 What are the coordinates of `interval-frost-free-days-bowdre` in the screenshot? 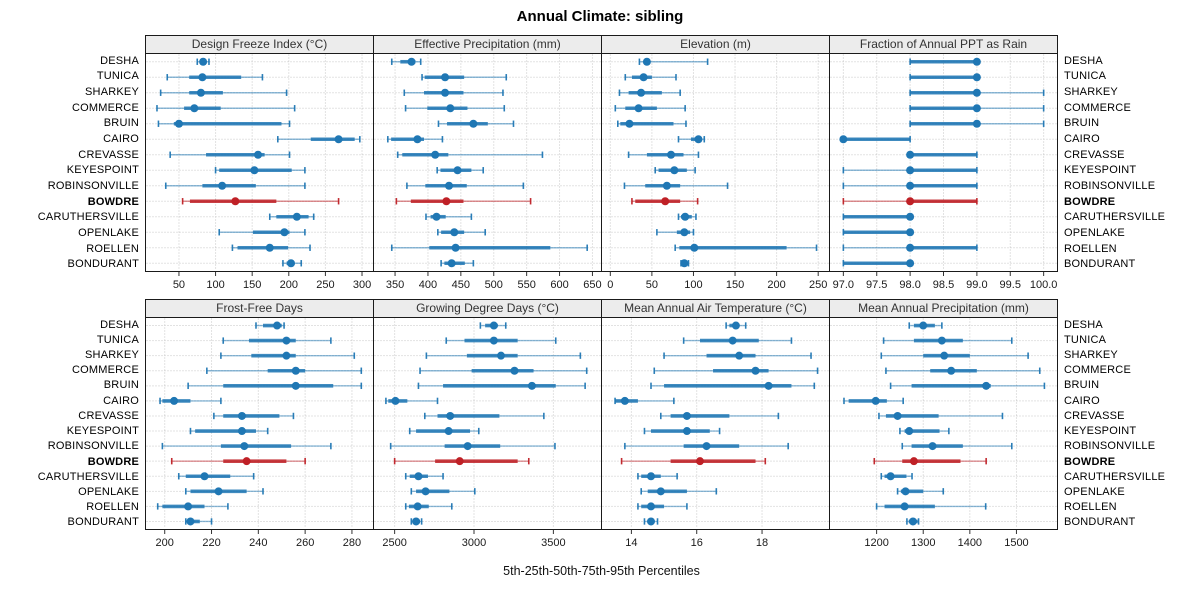 It's located at (238, 461).